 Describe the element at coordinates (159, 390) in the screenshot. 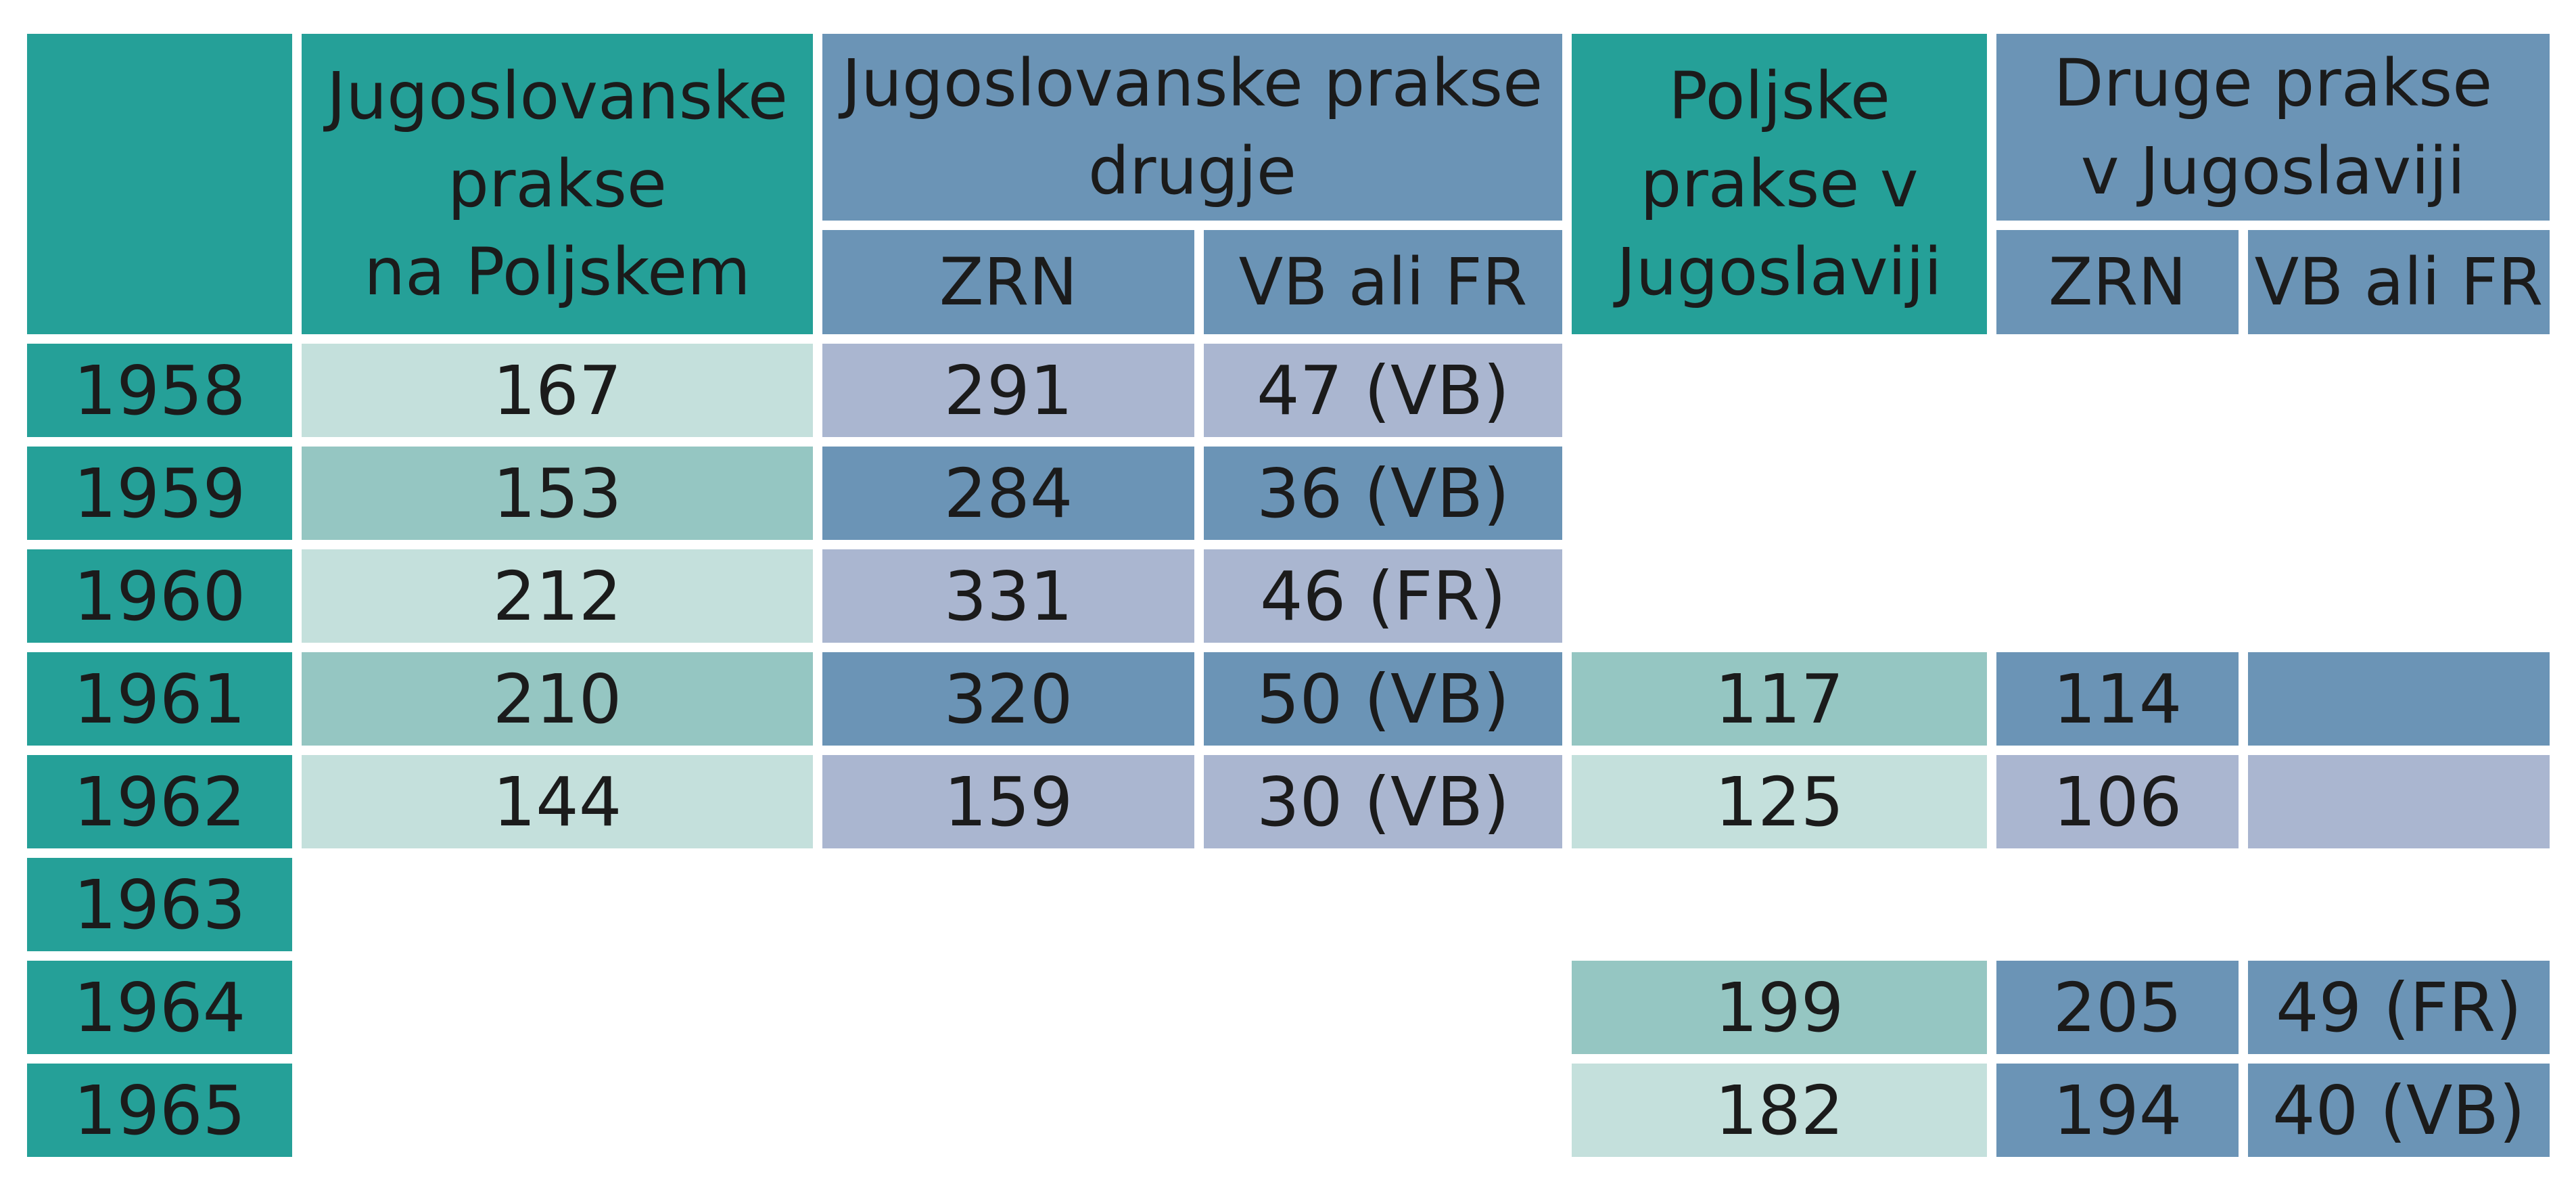

I see `year-cell: 1958` at that location.